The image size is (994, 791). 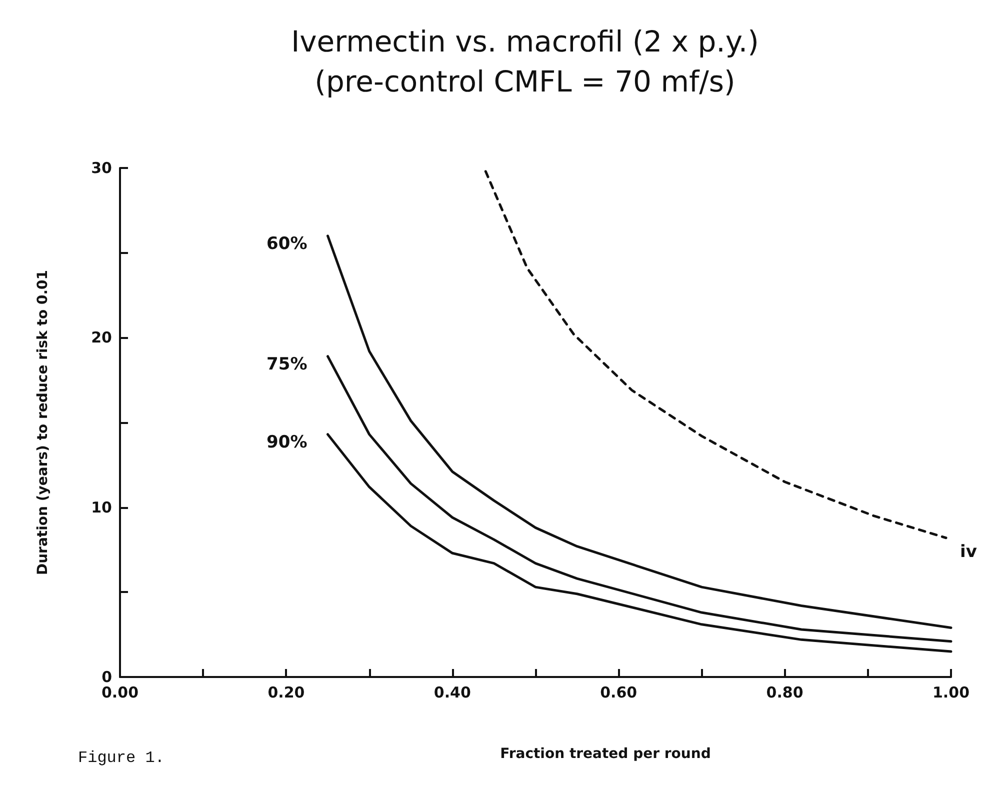 I want to click on chart-subtitle: (pre-control CMFL = 70 mf/s), so click(x=525, y=81).